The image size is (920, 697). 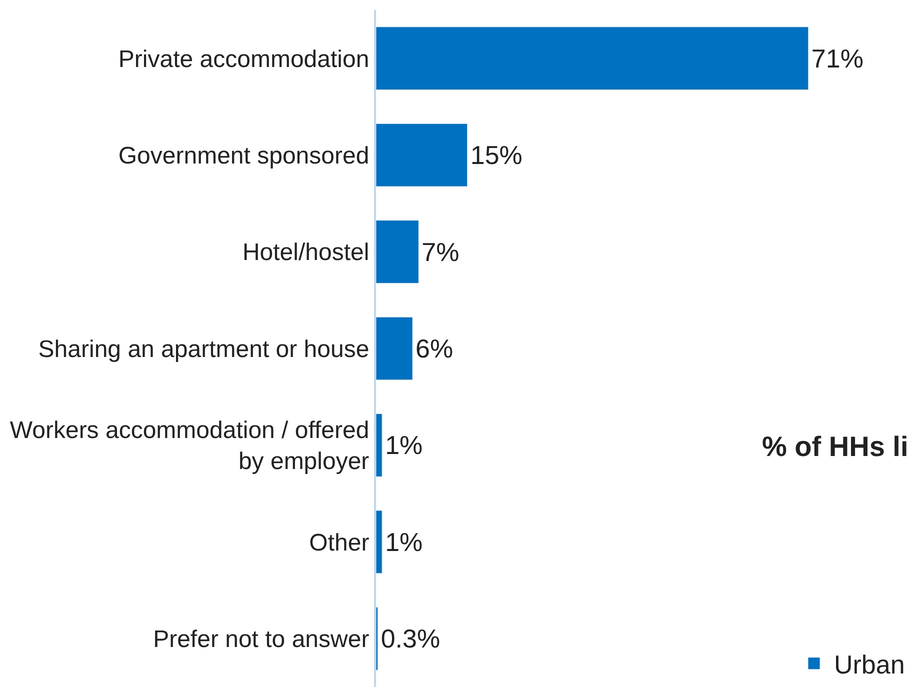 I want to click on annotation: % of HHs li, so click(x=835, y=446).